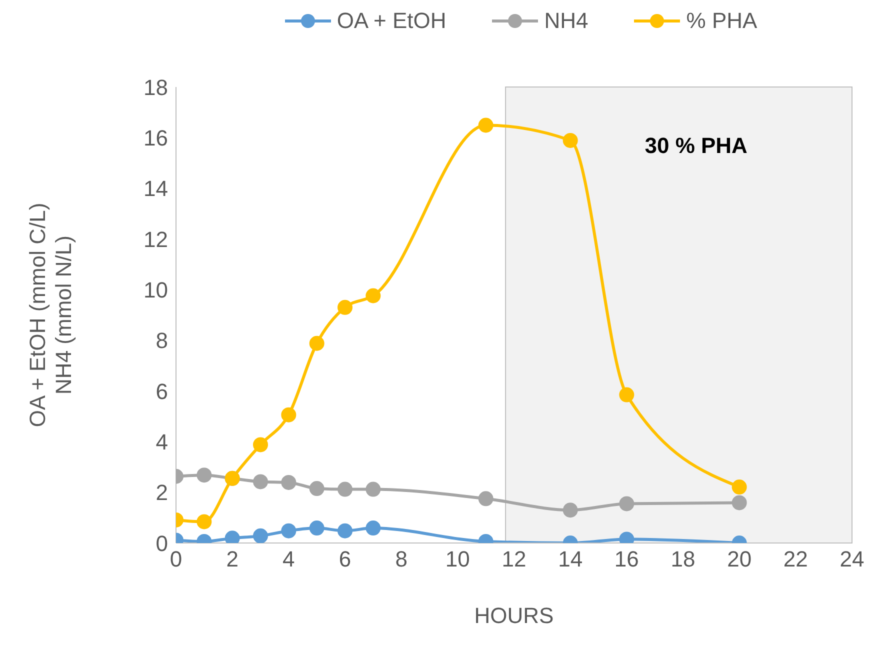  I want to click on x-tick-label: 12, so click(514, 559).